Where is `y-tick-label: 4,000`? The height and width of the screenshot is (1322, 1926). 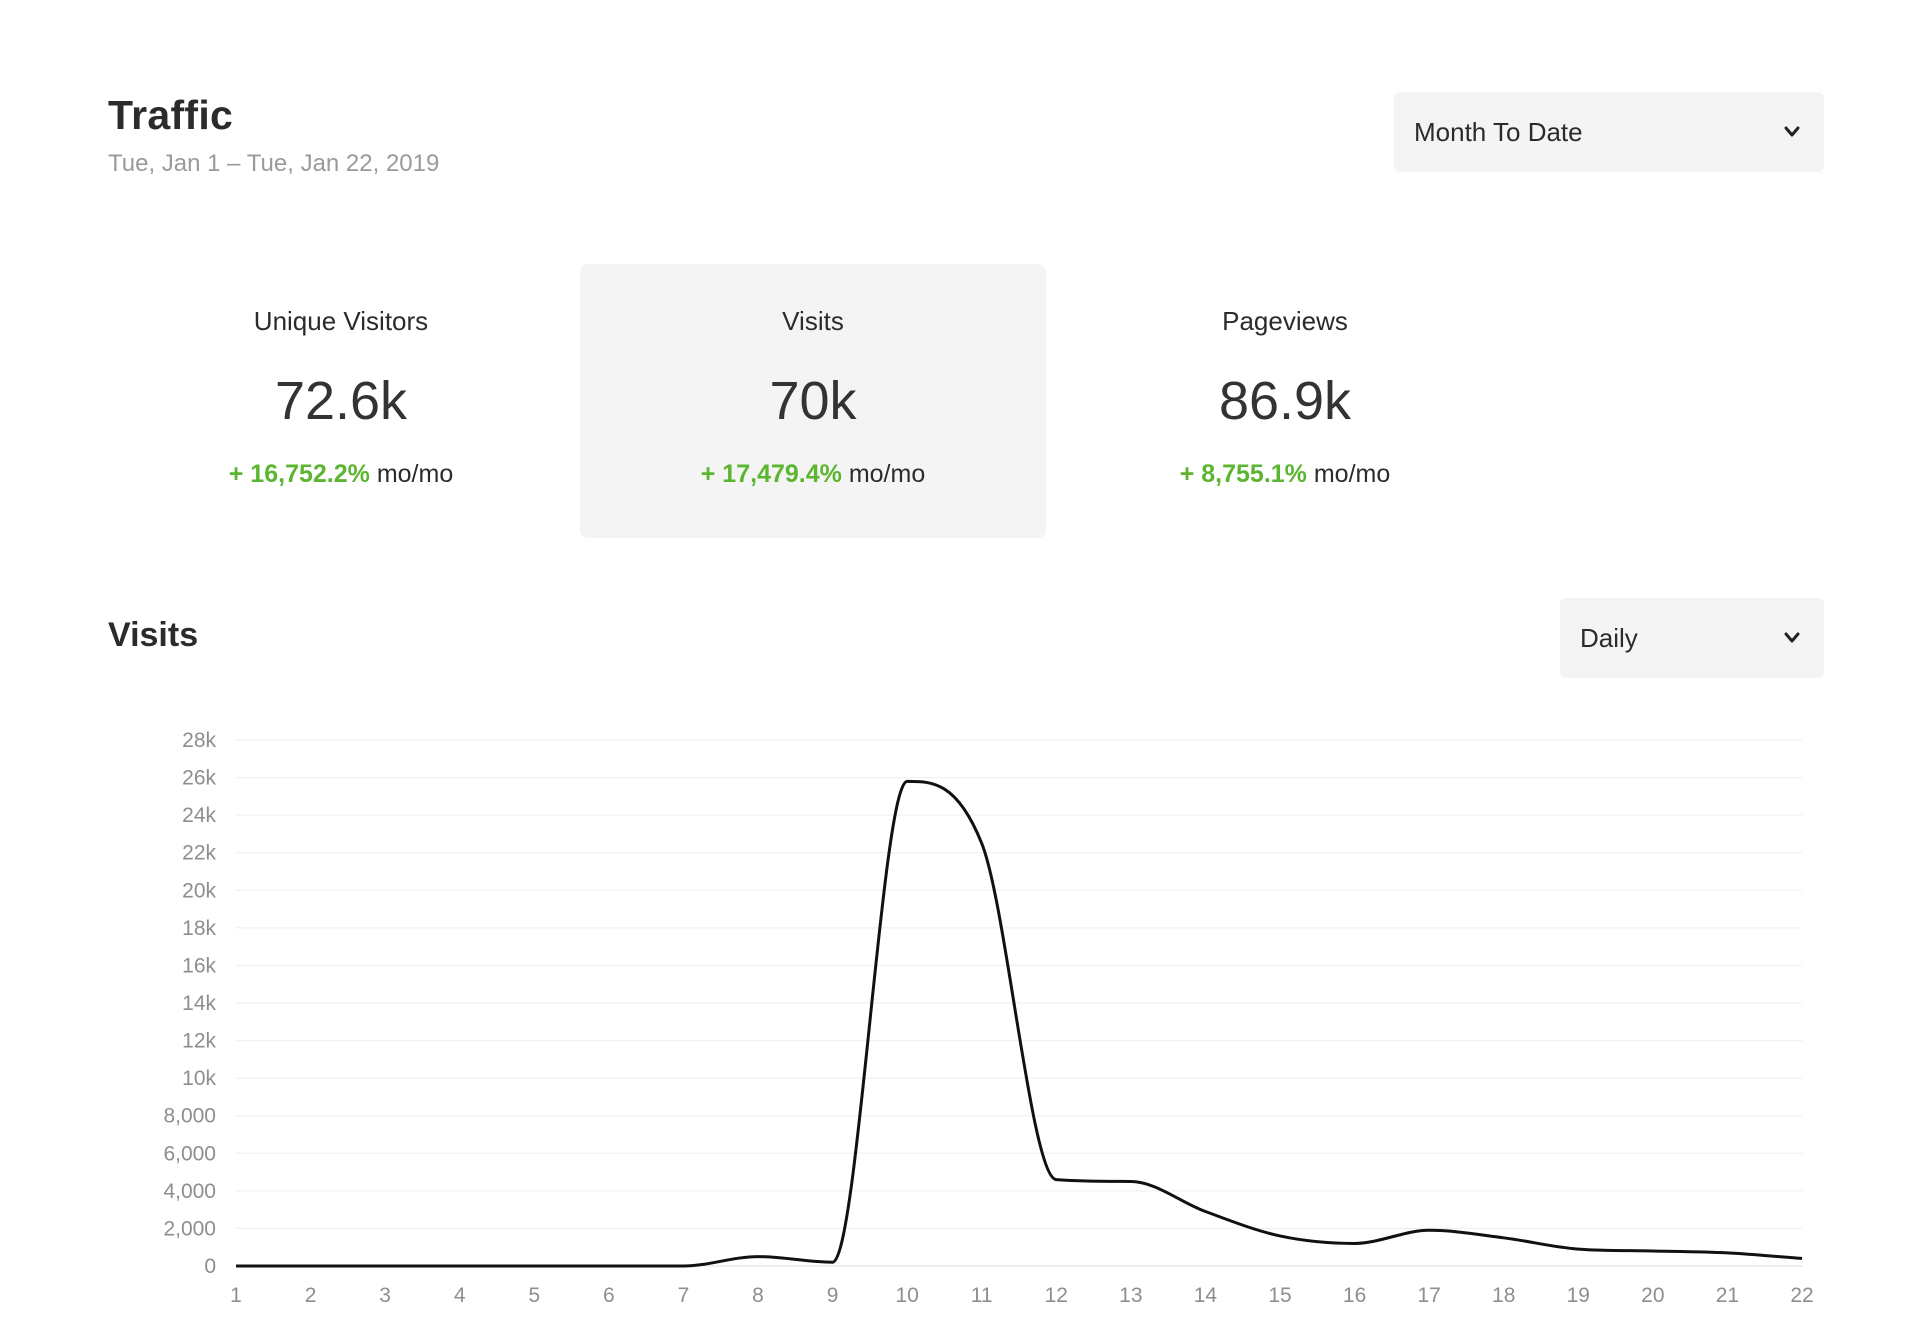 y-tick-label: 4,000 is located at coordinates (189, 1191).